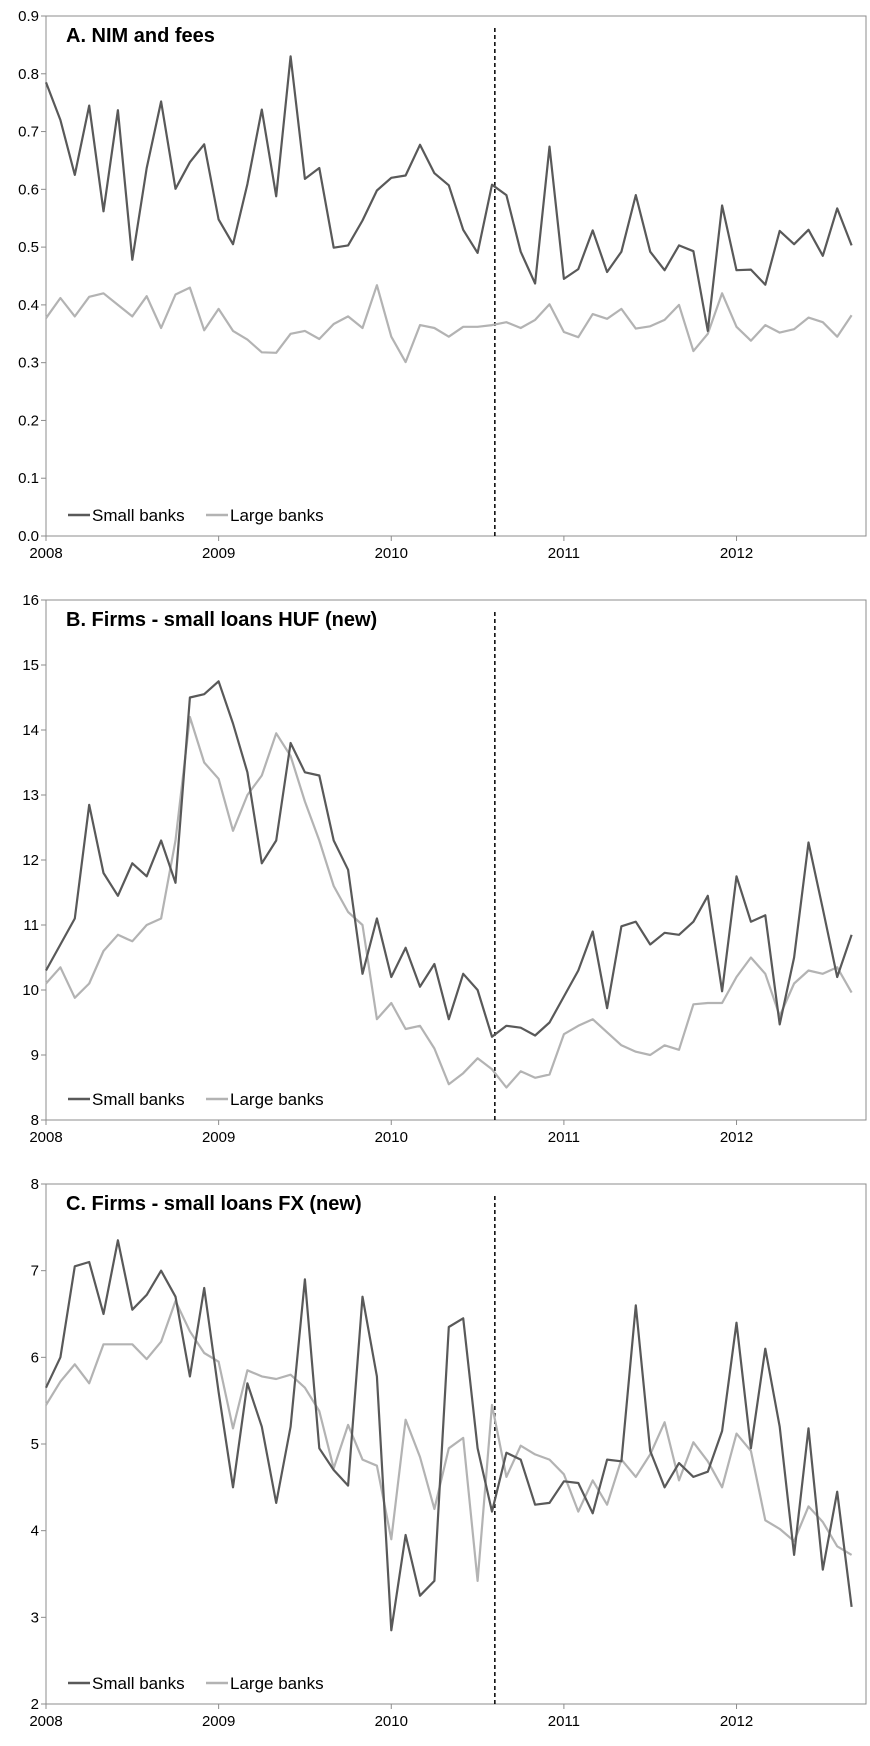 The width and height of the screenshot is (870, 1746). I want to click on x-tick-label-b: 2012, so click(736, 1137).